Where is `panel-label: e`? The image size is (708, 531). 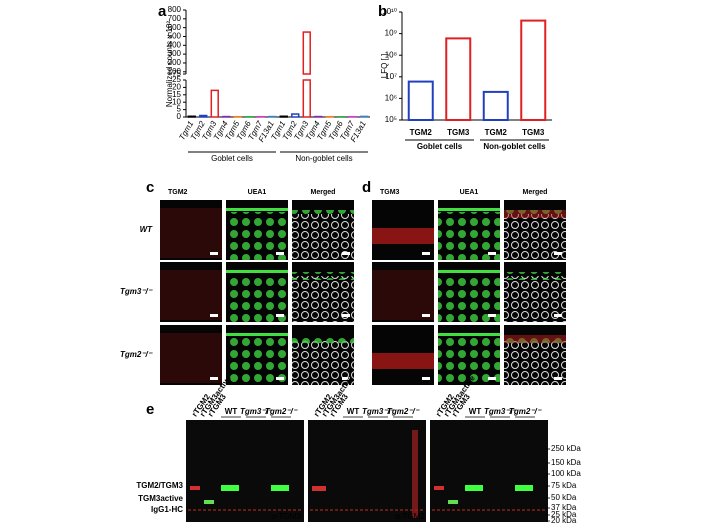
panel-label: e is located at coordinates (150, 409).